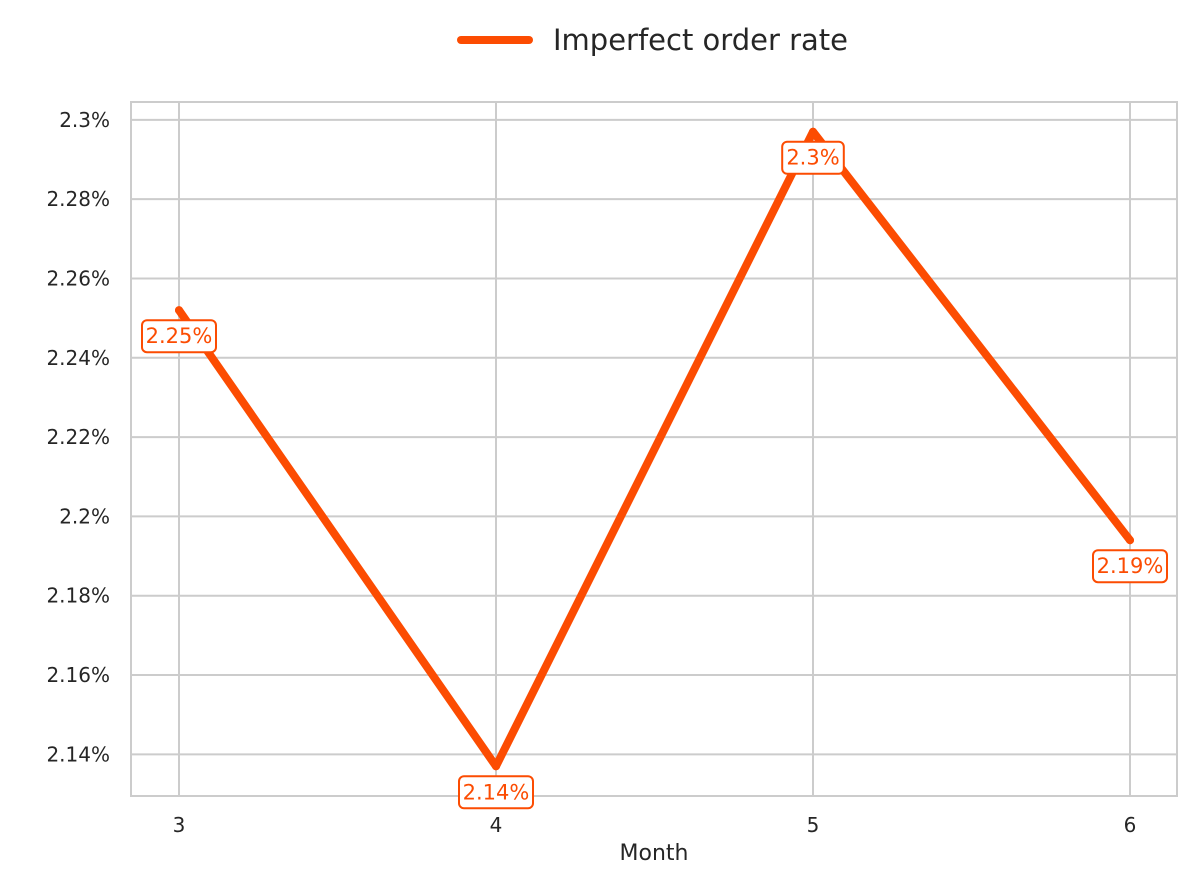 The height and width of the screenshot is (881, 1192). I want to click on y-tick-label: 2.16%, so click(78, 675).